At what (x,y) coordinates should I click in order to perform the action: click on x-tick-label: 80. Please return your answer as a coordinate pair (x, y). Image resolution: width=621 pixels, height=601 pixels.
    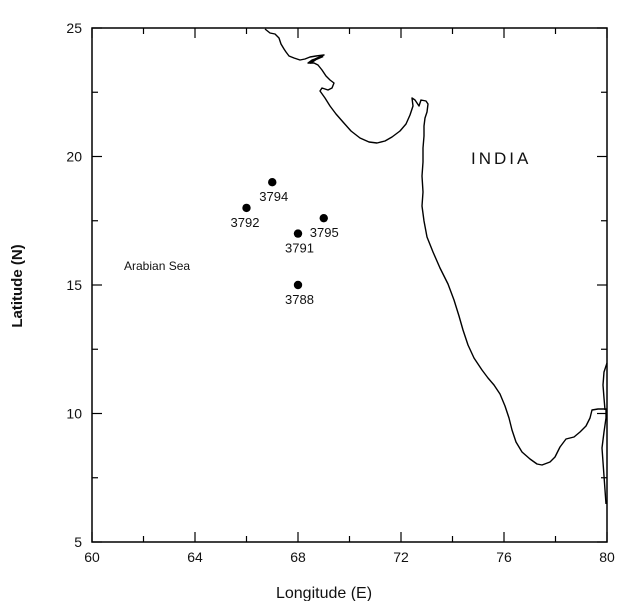
    Looking at the image, I should click on (607, 557).